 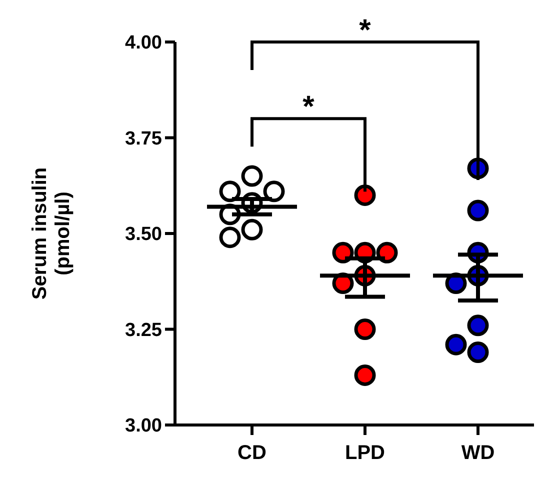 I want to click on y-tick-label: 3.25, so click(x=143, y=330).